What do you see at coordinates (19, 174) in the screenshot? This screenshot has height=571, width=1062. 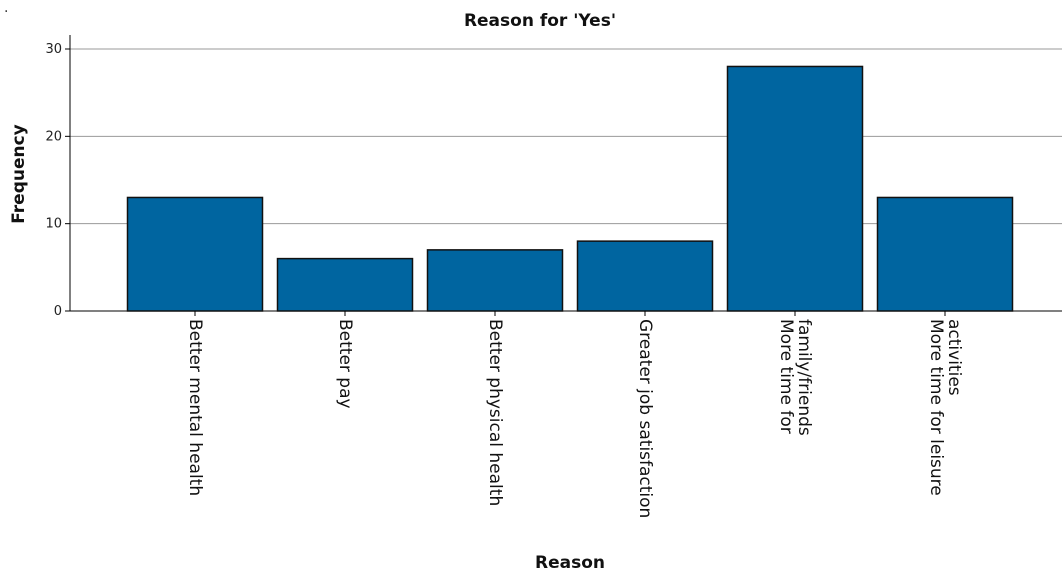 I see `y-axis-title: Frequency` at bounding box center [19, 174].